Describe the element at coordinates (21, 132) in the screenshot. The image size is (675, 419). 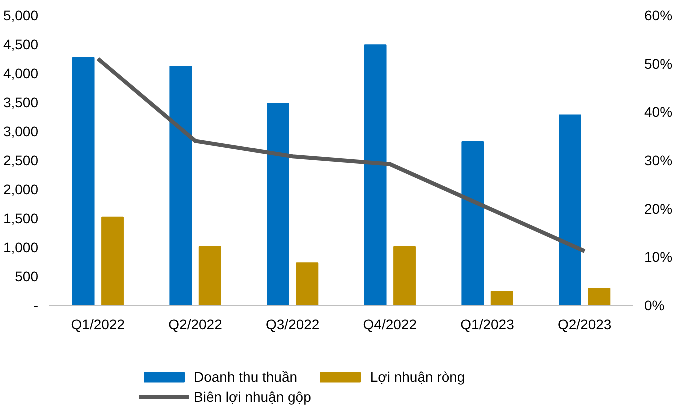
I see `y-tick-label: 3,000` at that location.